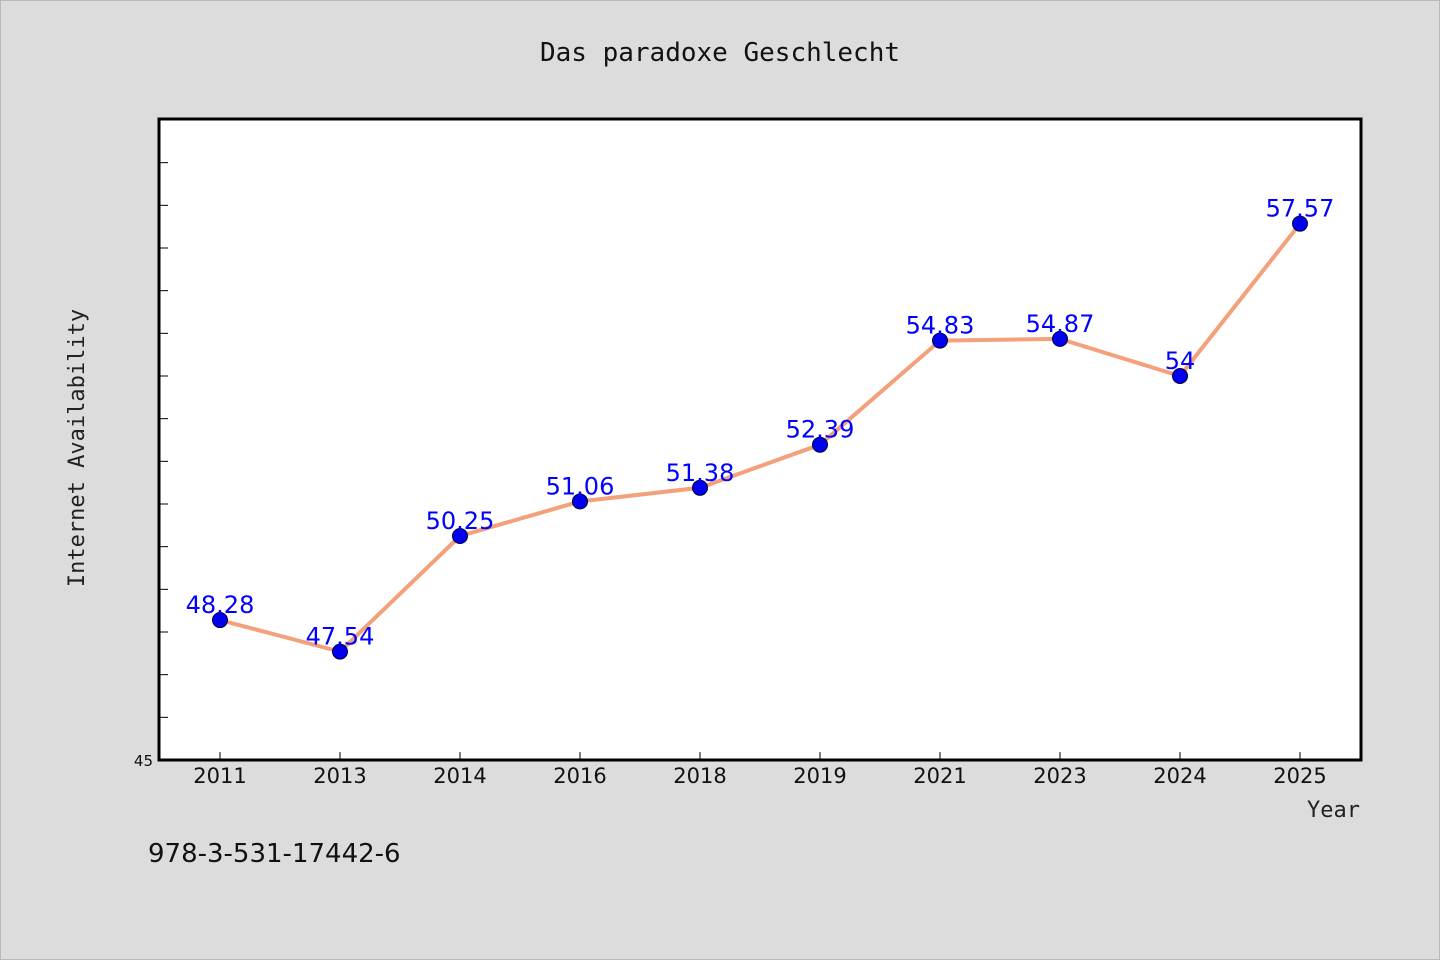 This screenshot has height=960, width=1440. Describe the element at coordinates (1179, 776) in the screenshot. I see `x-tick-label: 2024` at that location.